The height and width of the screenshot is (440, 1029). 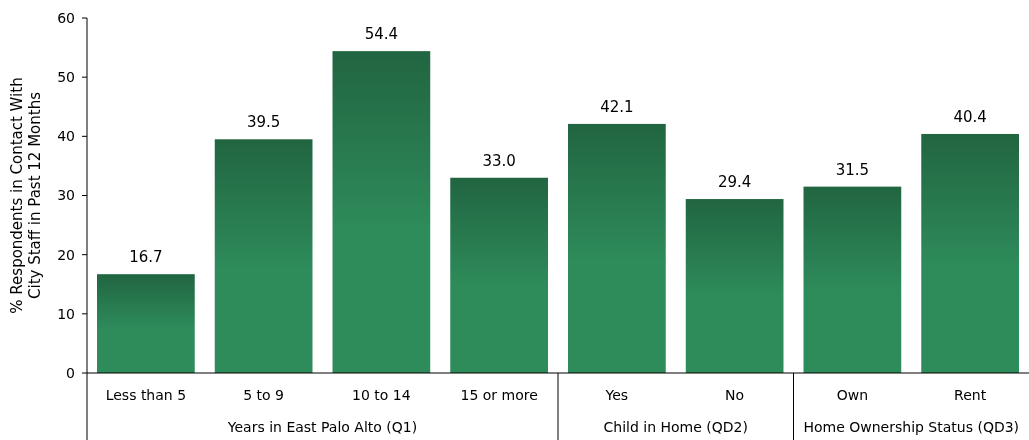 I want to click on y-tick-label: 30, so click(x=66, y=195).